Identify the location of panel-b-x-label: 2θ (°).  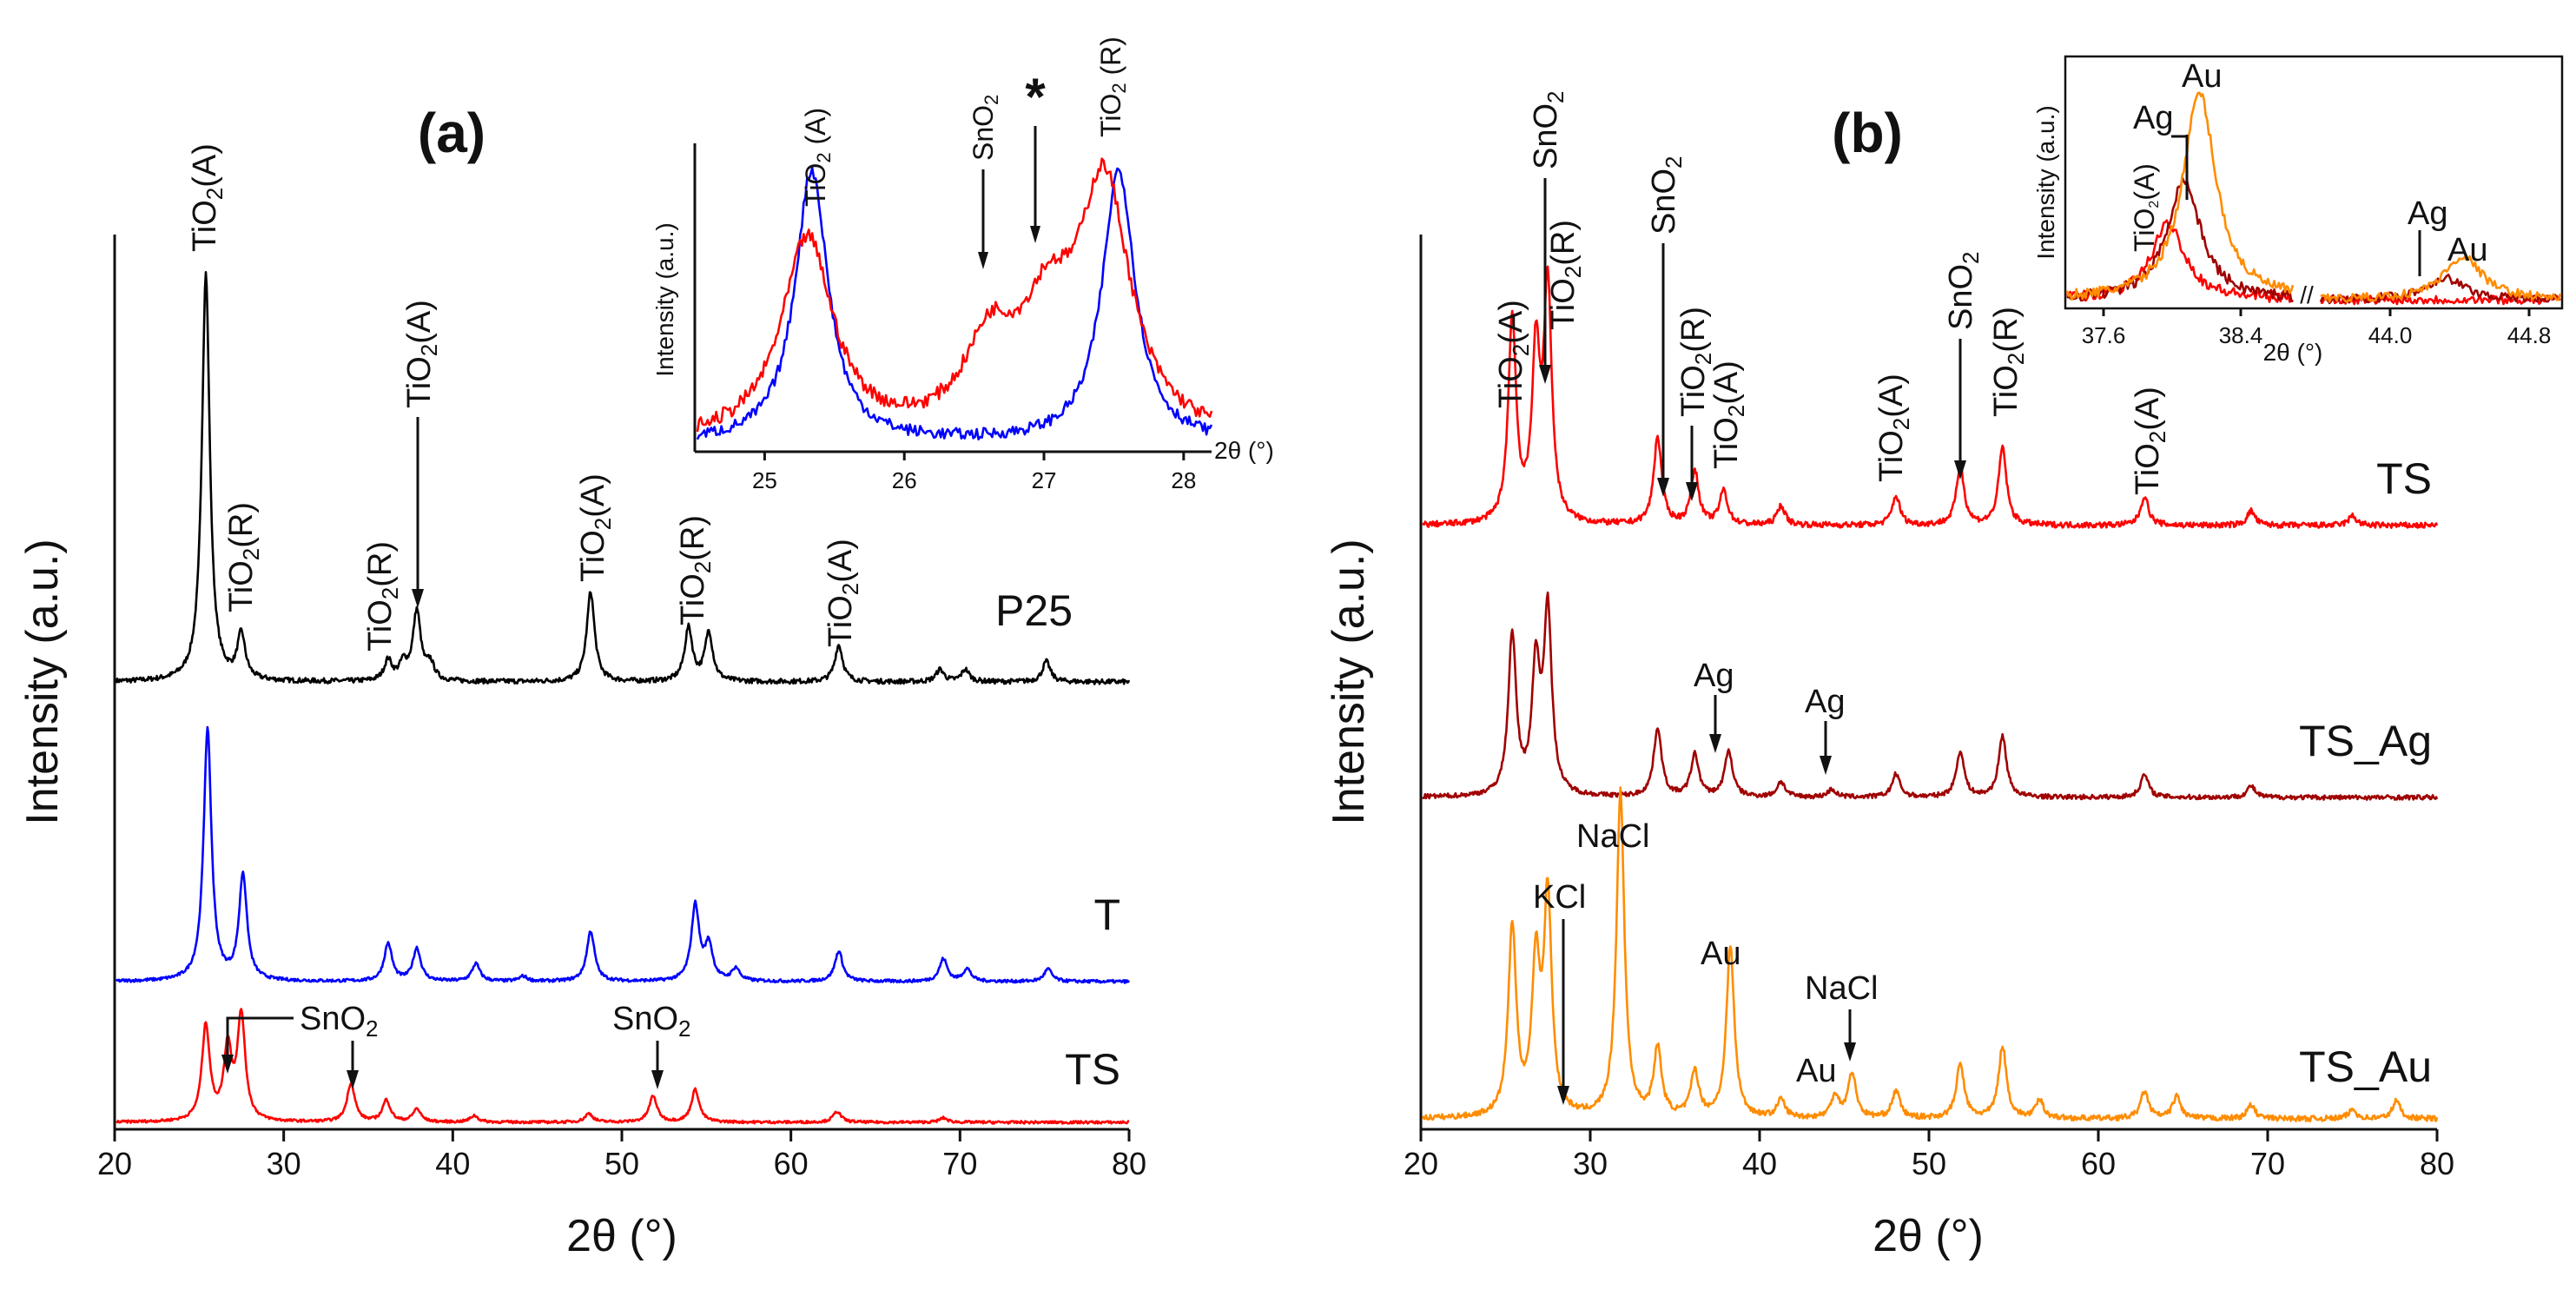
(1928, 1236).